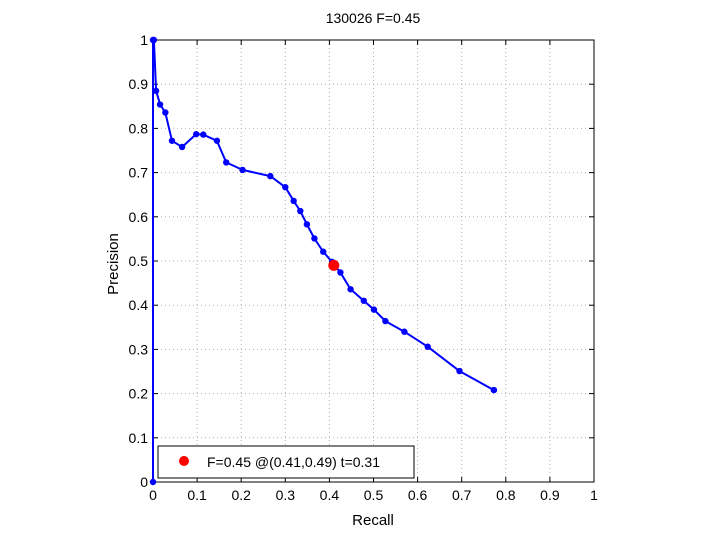  What do you see at coordinates (139, 305) in the screenshot?
I see `y-tick-label: 0.4` at bounding box center [139, 305].